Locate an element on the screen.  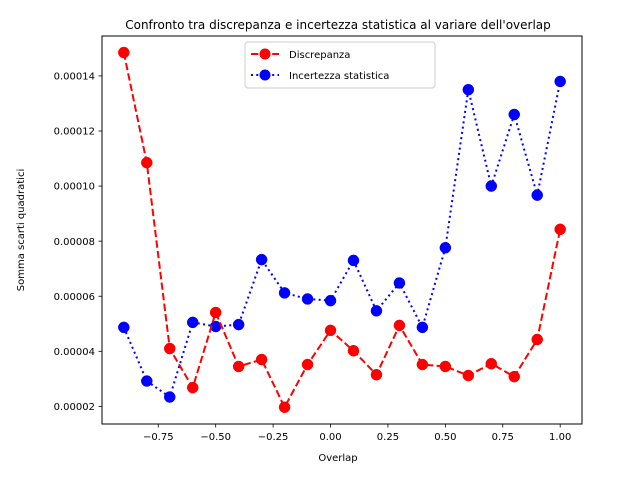
y-tick-label: 0.00006 is located at coordinates (74, 297).